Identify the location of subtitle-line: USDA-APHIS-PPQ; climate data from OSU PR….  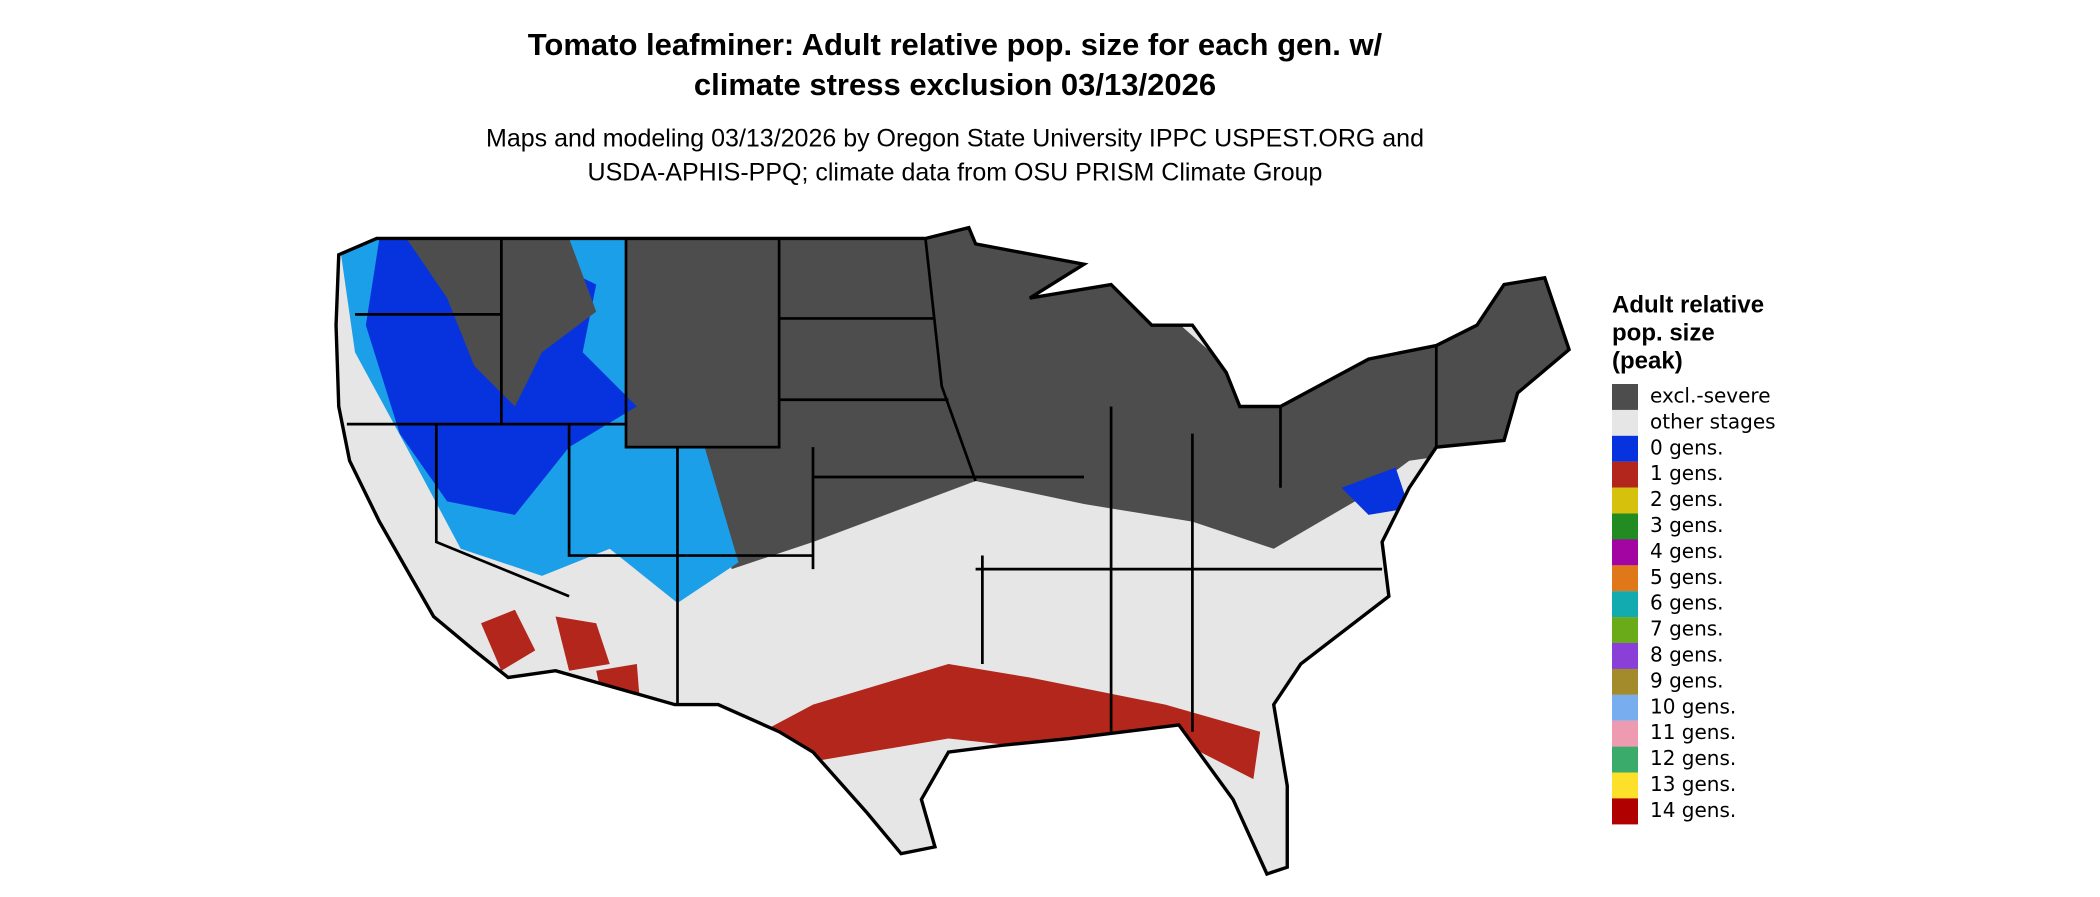
(955, 173).